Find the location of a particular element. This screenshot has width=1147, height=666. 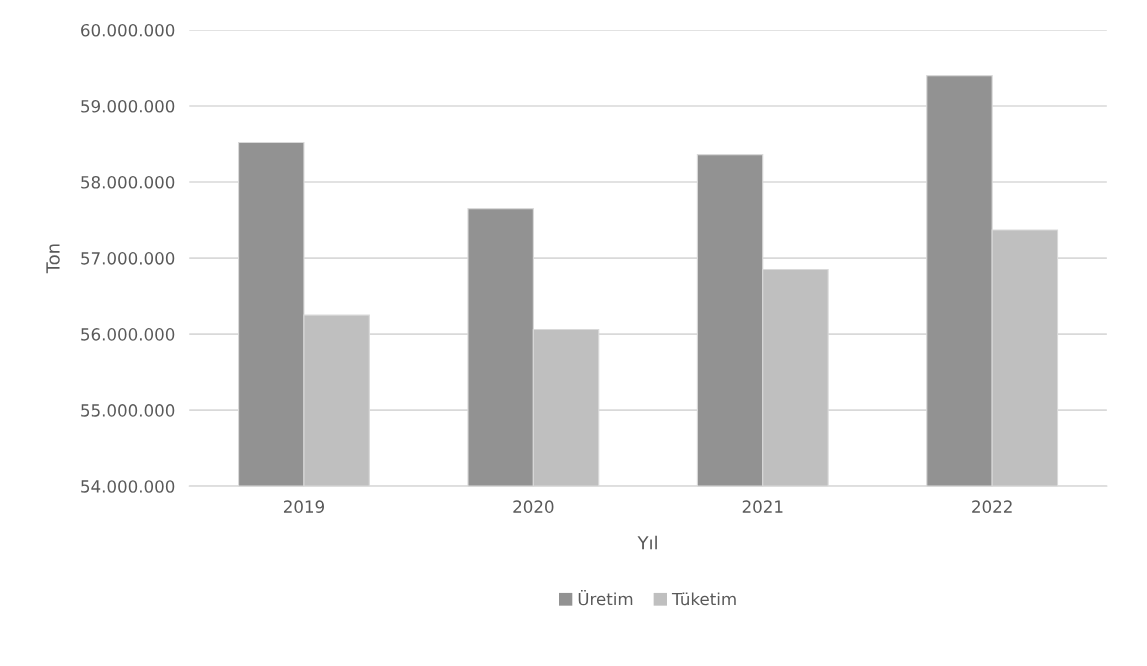

legend-label: Üretim is located at coordinates (605, 597).